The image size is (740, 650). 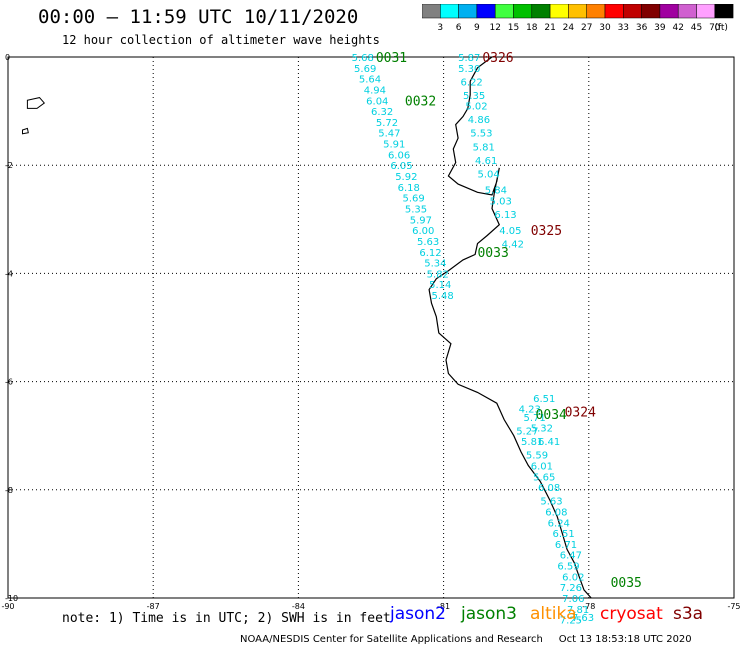 What do you see at coordinates (537, 456) in the screenshot?
I see `swh-value-label: 5.59` at bounding box center [537, 456].